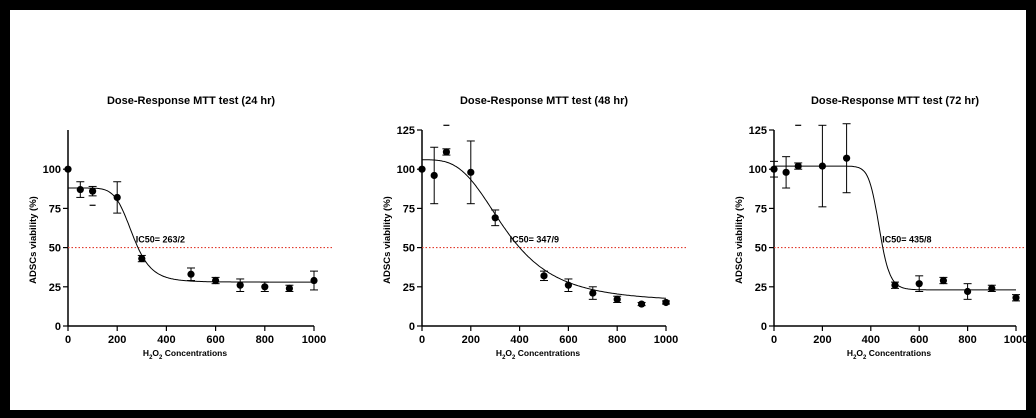 The height and width of the screenshot is (418, 1036). Describe the element at coordinates (761, 209) in the screenshot. I see `chart3-ytick-label: 75` at that location.